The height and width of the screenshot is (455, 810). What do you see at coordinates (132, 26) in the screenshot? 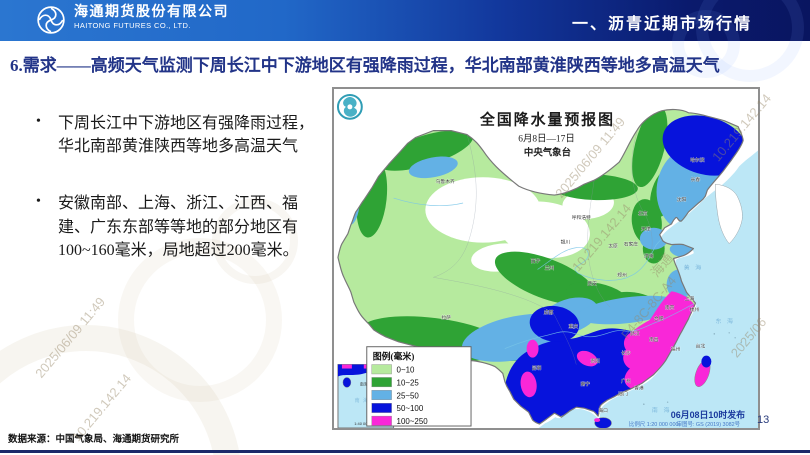
I see `company-name-en: HAITONG FUTURES CO., LTD.` at bounding box center [132, 26].